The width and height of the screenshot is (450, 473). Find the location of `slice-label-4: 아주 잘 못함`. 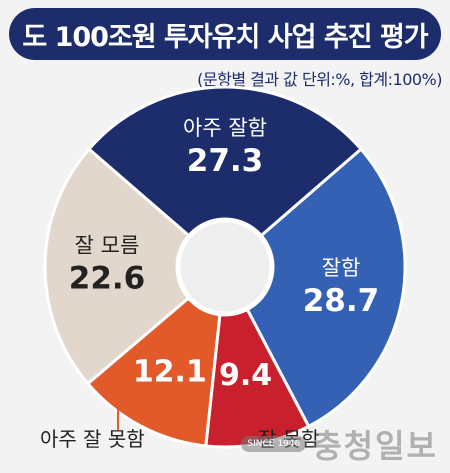

slice-label-4: 아주 잘 못함 is located at coordinates (92, 439).